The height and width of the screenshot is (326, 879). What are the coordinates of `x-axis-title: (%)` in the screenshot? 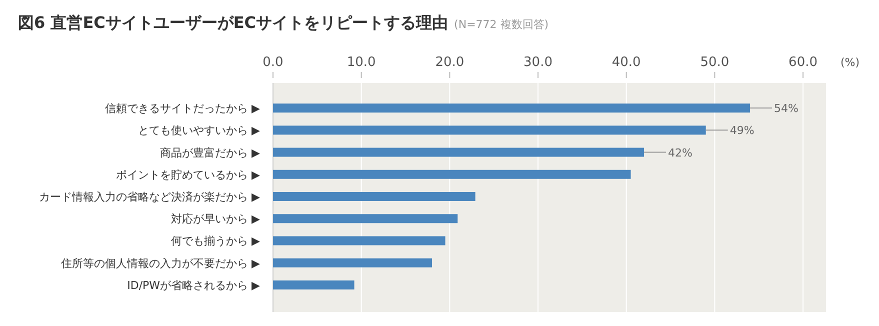 It's located at (850, 62).